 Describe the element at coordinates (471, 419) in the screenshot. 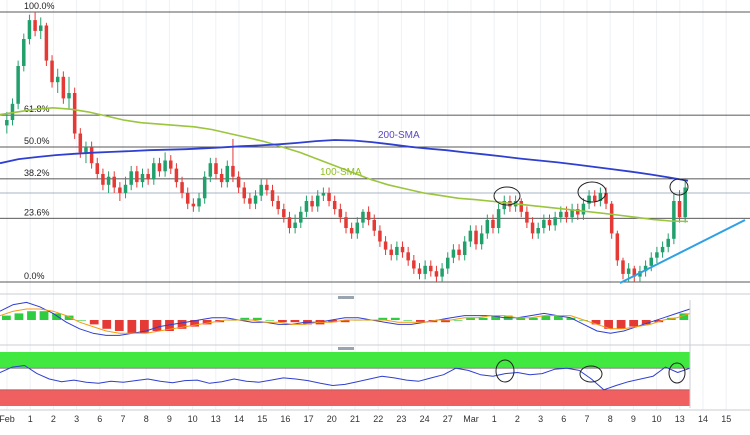

I see `x-tick-label-20: Mar` at that location.